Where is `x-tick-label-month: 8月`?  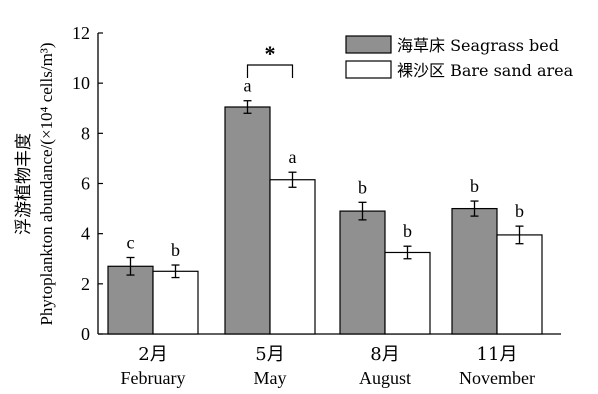 x-tick-label-month: 8月 is located at coordinates (384, 354).